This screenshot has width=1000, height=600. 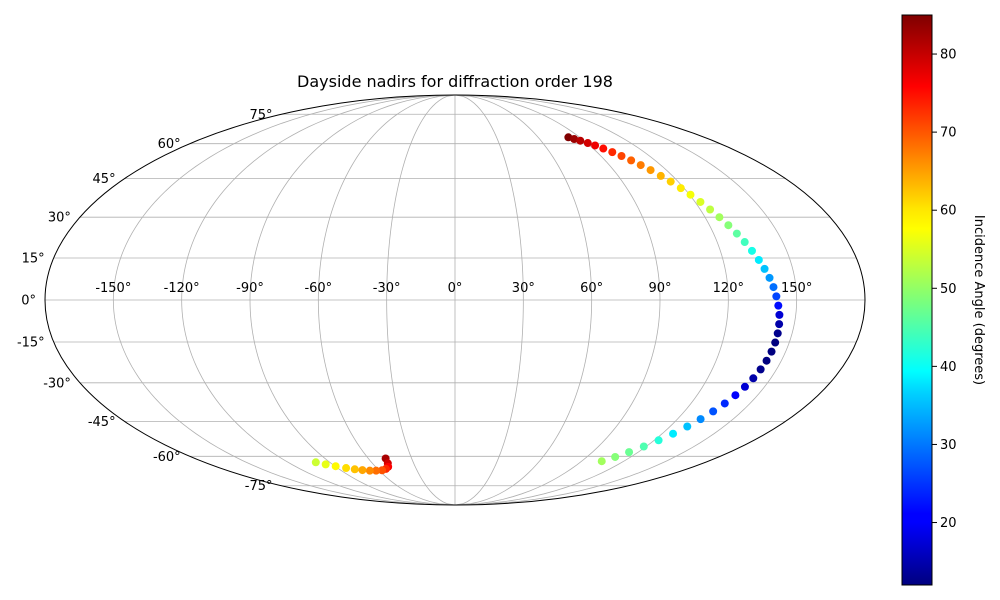 What do you see at coordinates (948, 523) in the screenshot?
I see `colorbar-tick-label: 20` at bounding box center [948, 523].